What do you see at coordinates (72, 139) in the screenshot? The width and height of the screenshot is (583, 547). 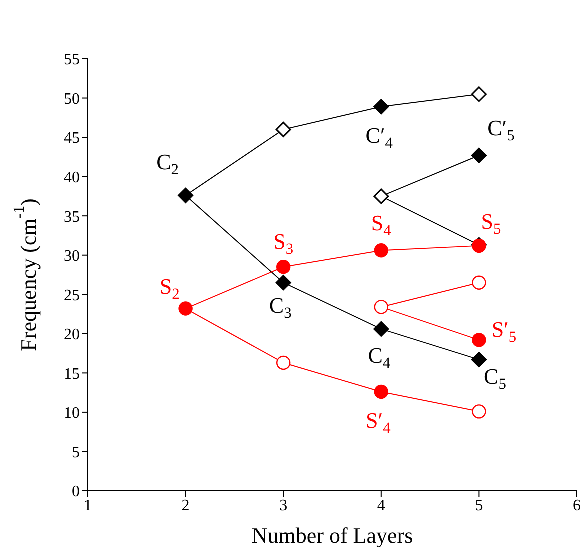 I see `y-tick-label: 45` at bounding box center [72, 139].